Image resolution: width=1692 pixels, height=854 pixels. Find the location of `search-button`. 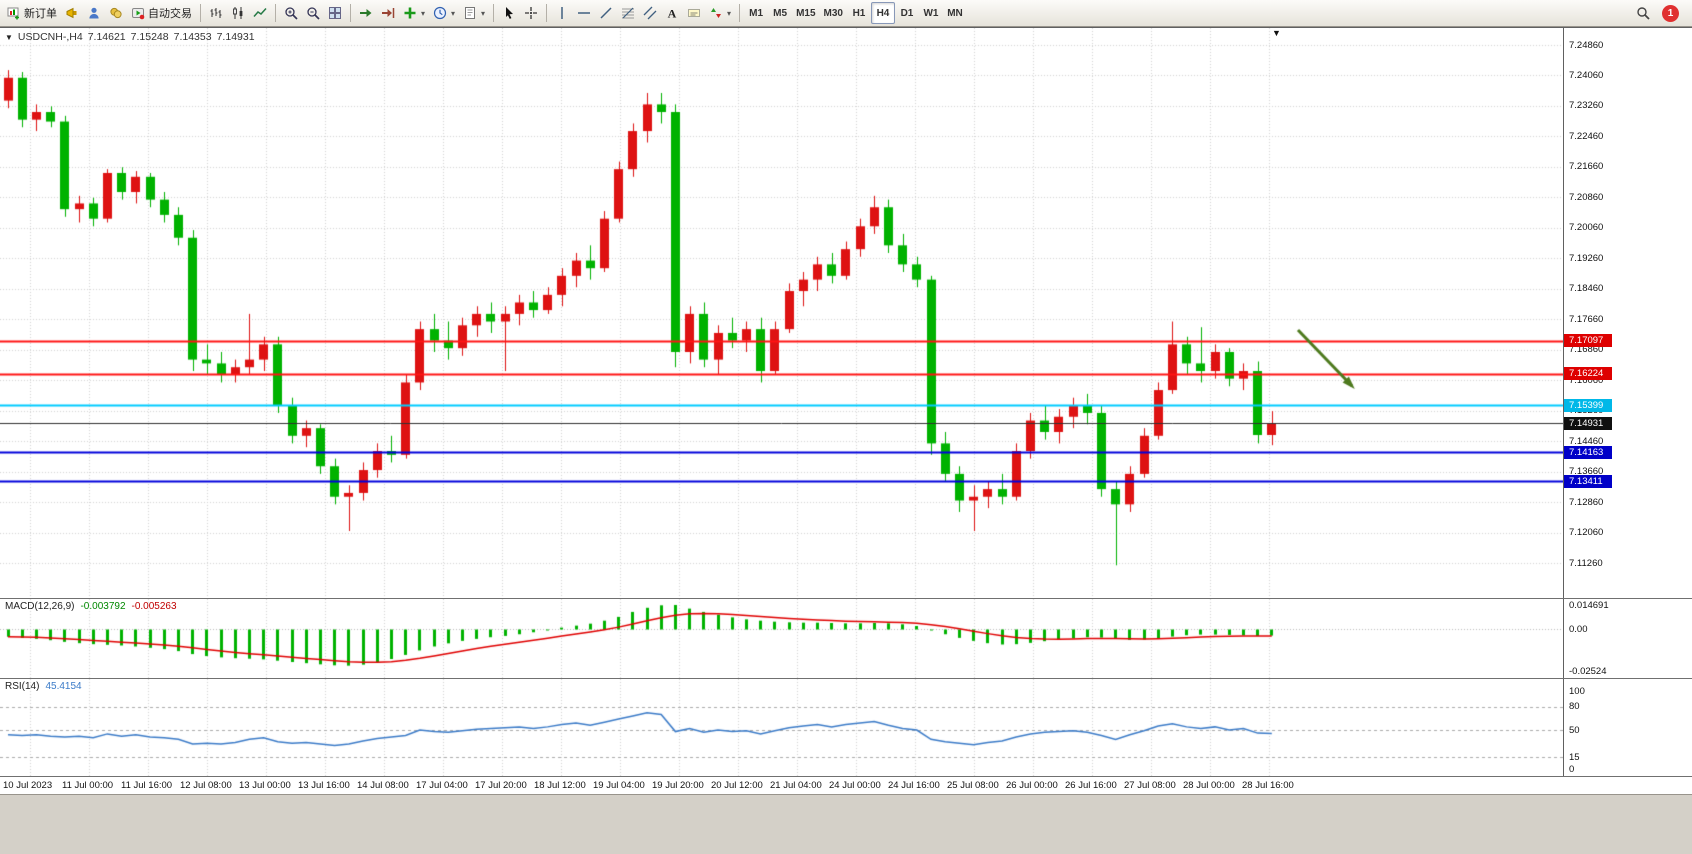

search-button is located at coordinates (1643, 13).